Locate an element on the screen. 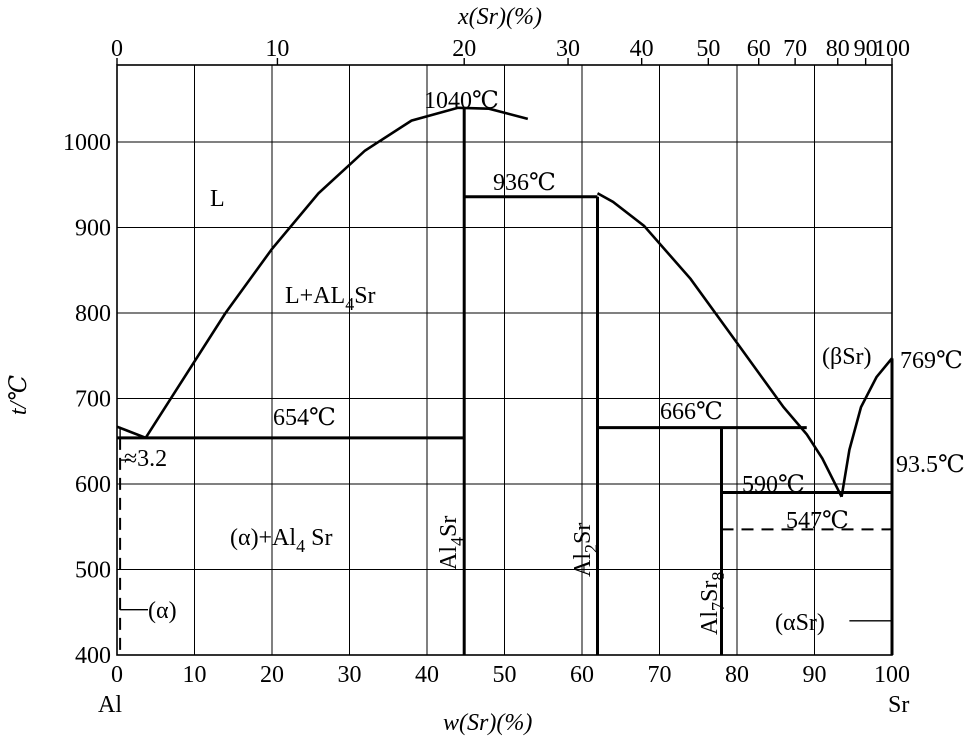 The image size is (978, 738). y-tick-label: 500 is located at coordinates (93, 571).